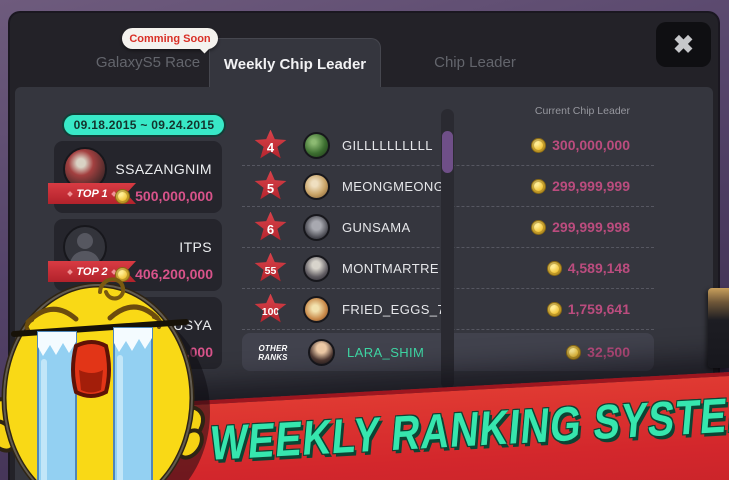  I want to click on chip-amount: 32,500, so click(598, 352).